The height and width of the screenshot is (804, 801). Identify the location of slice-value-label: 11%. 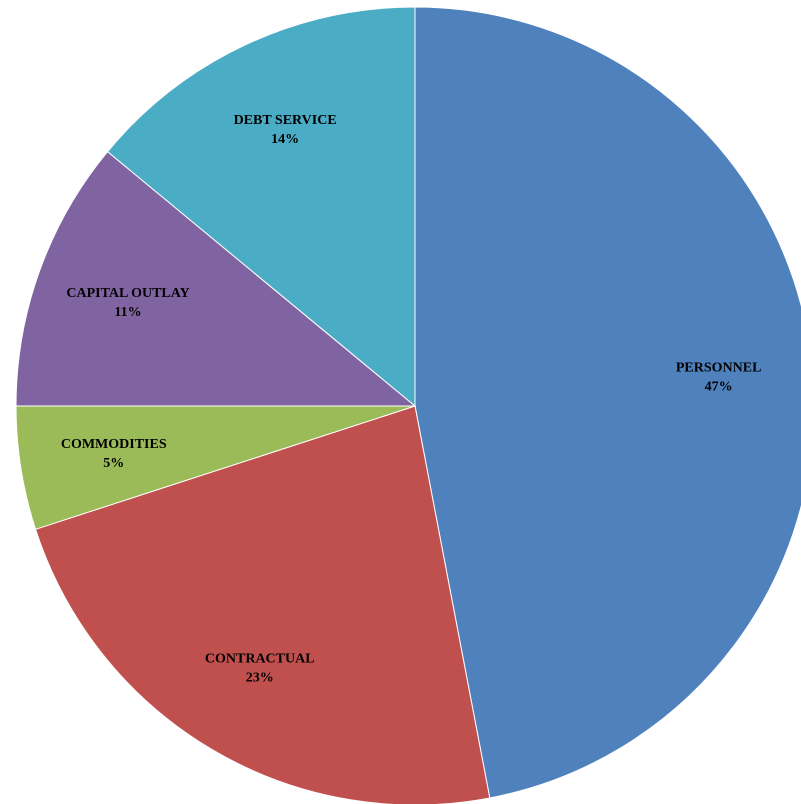
(127, 312).